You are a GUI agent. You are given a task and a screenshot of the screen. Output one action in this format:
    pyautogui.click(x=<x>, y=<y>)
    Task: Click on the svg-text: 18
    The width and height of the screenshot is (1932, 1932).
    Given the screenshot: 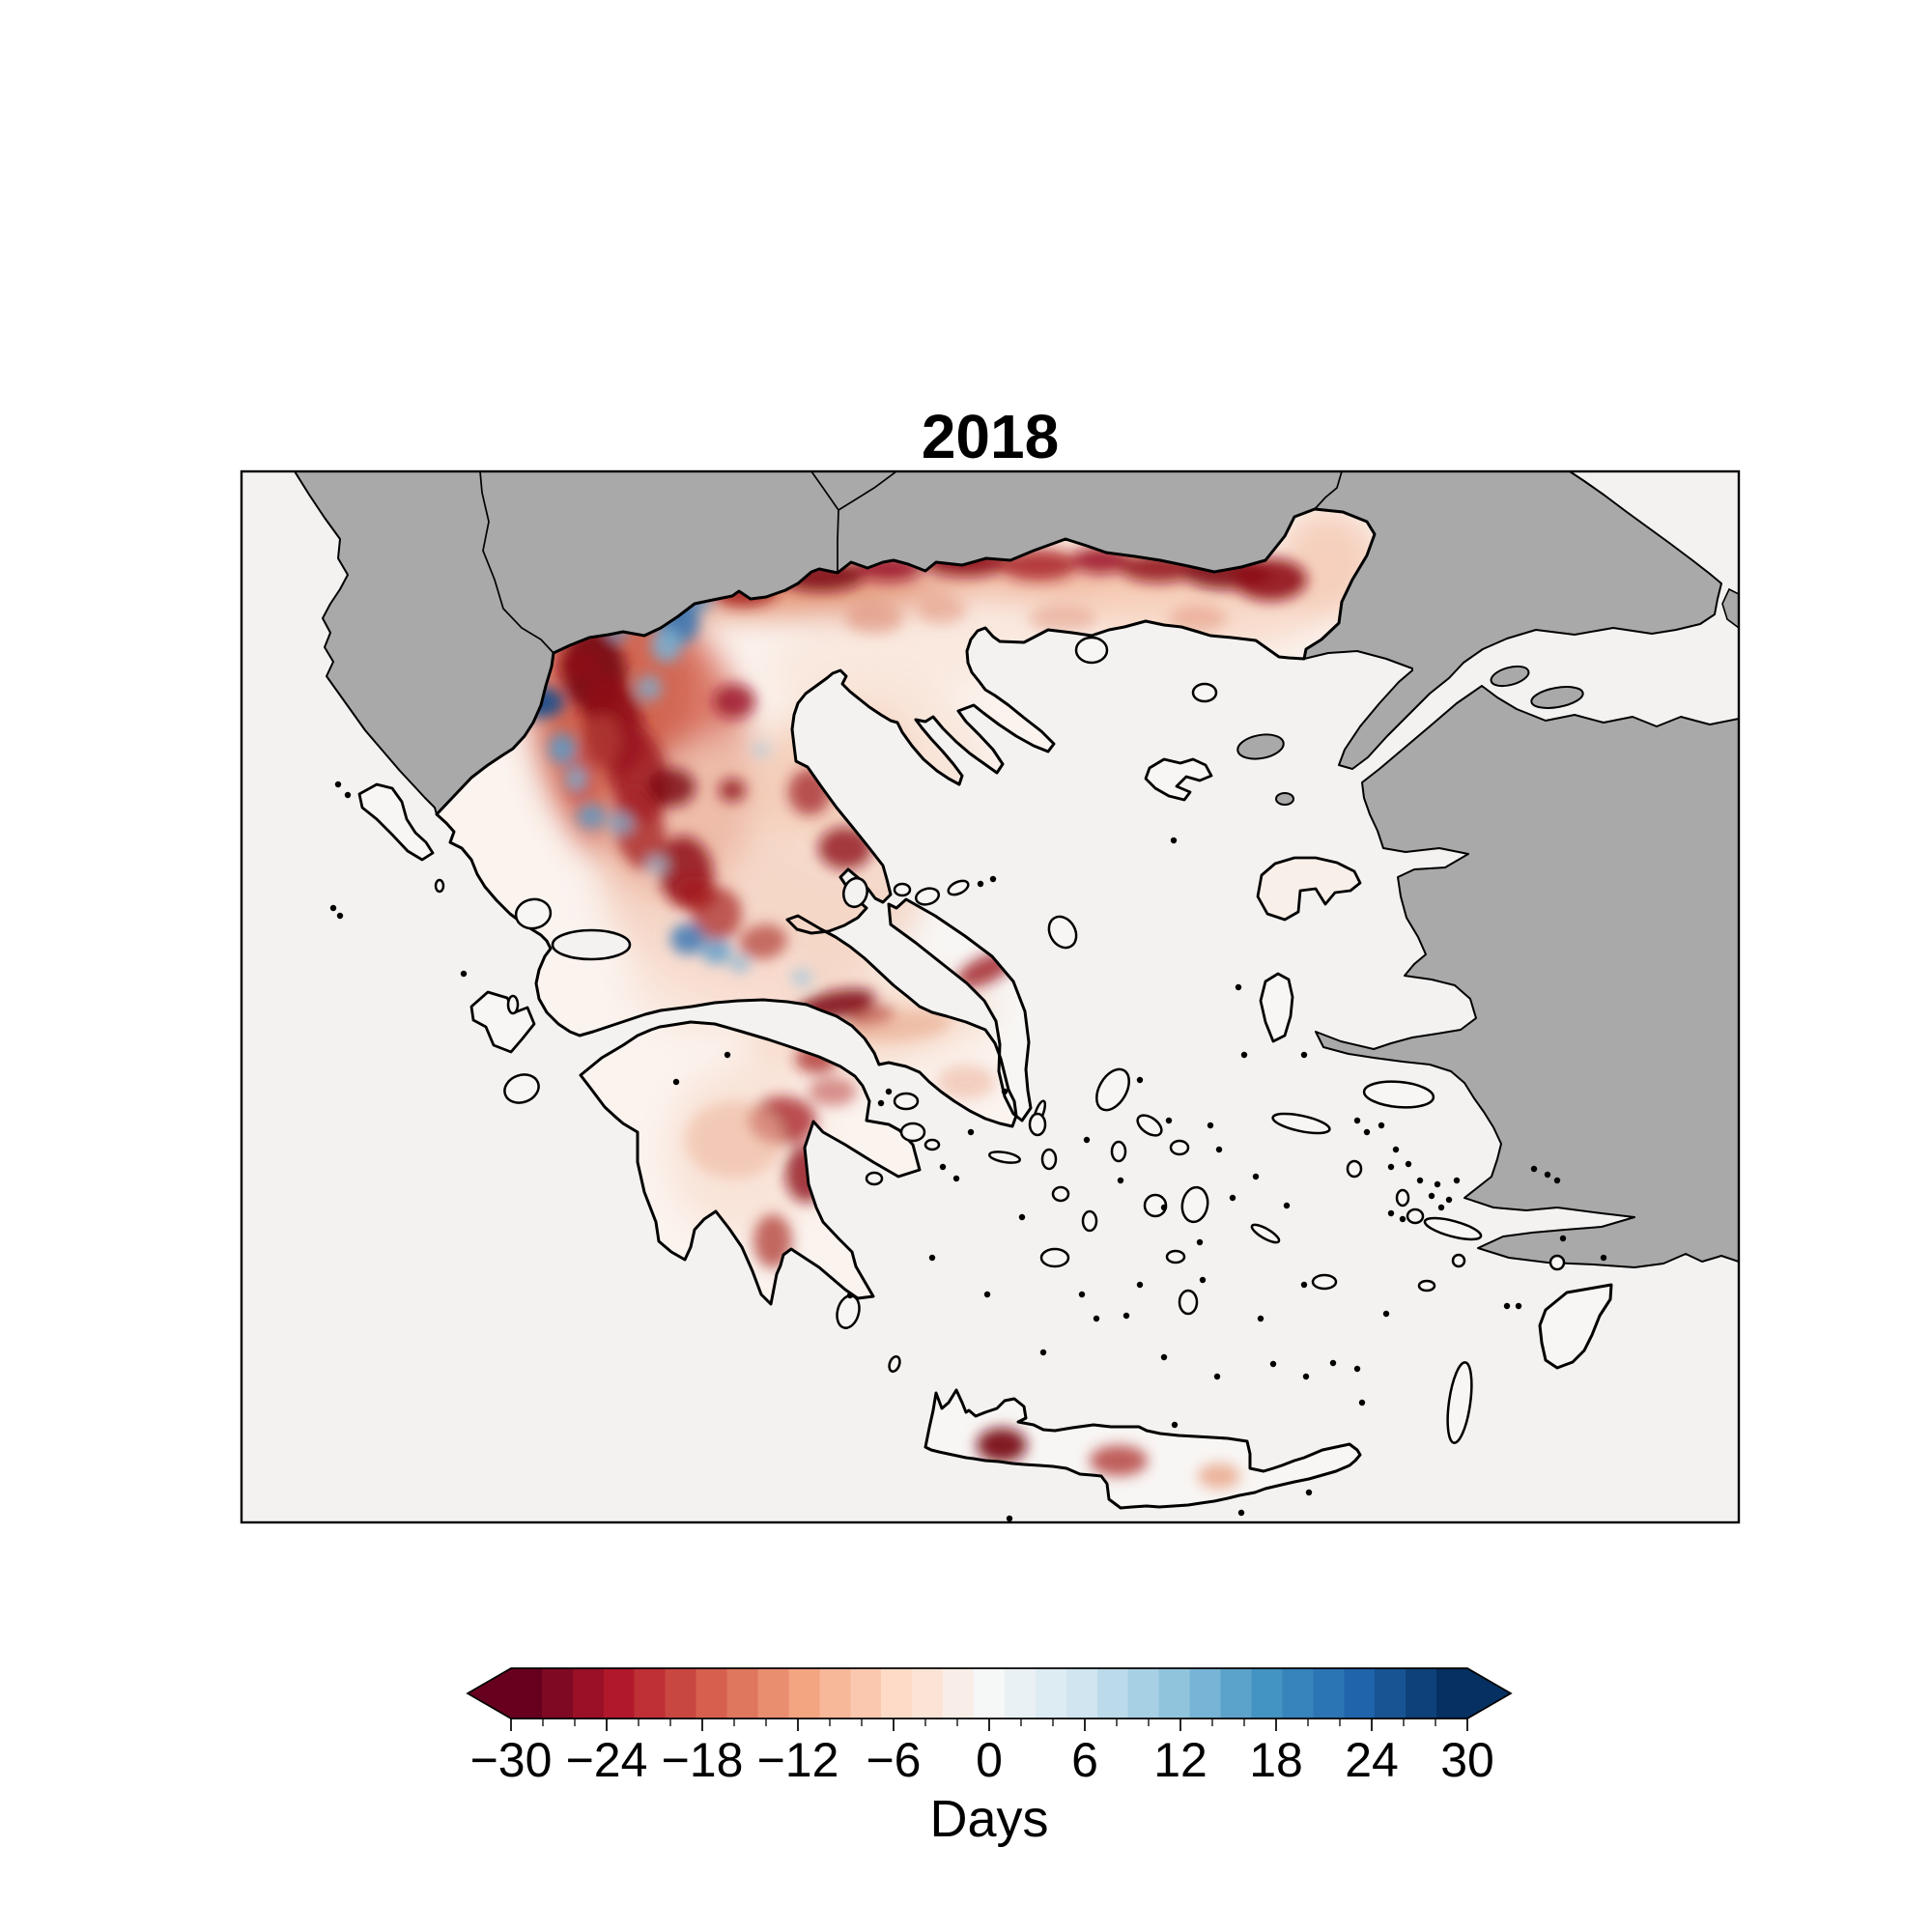 What is the action you would take?
    pyautogui.click(x=1276, y=1760)
    